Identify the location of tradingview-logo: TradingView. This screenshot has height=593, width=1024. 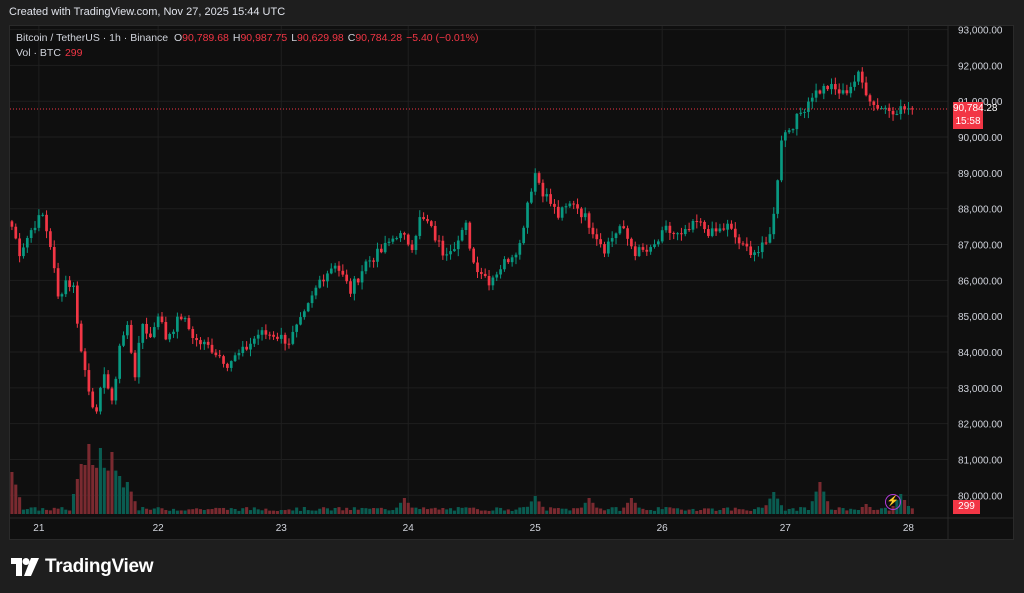
(82, 567).